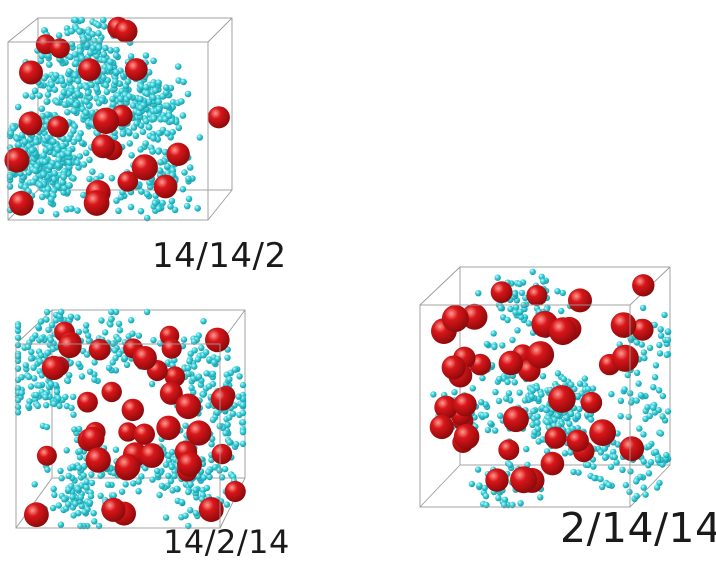  Describe the element at coordinates (130, 419) in the screenshot. I see `simulation-box-render-b` at that location.